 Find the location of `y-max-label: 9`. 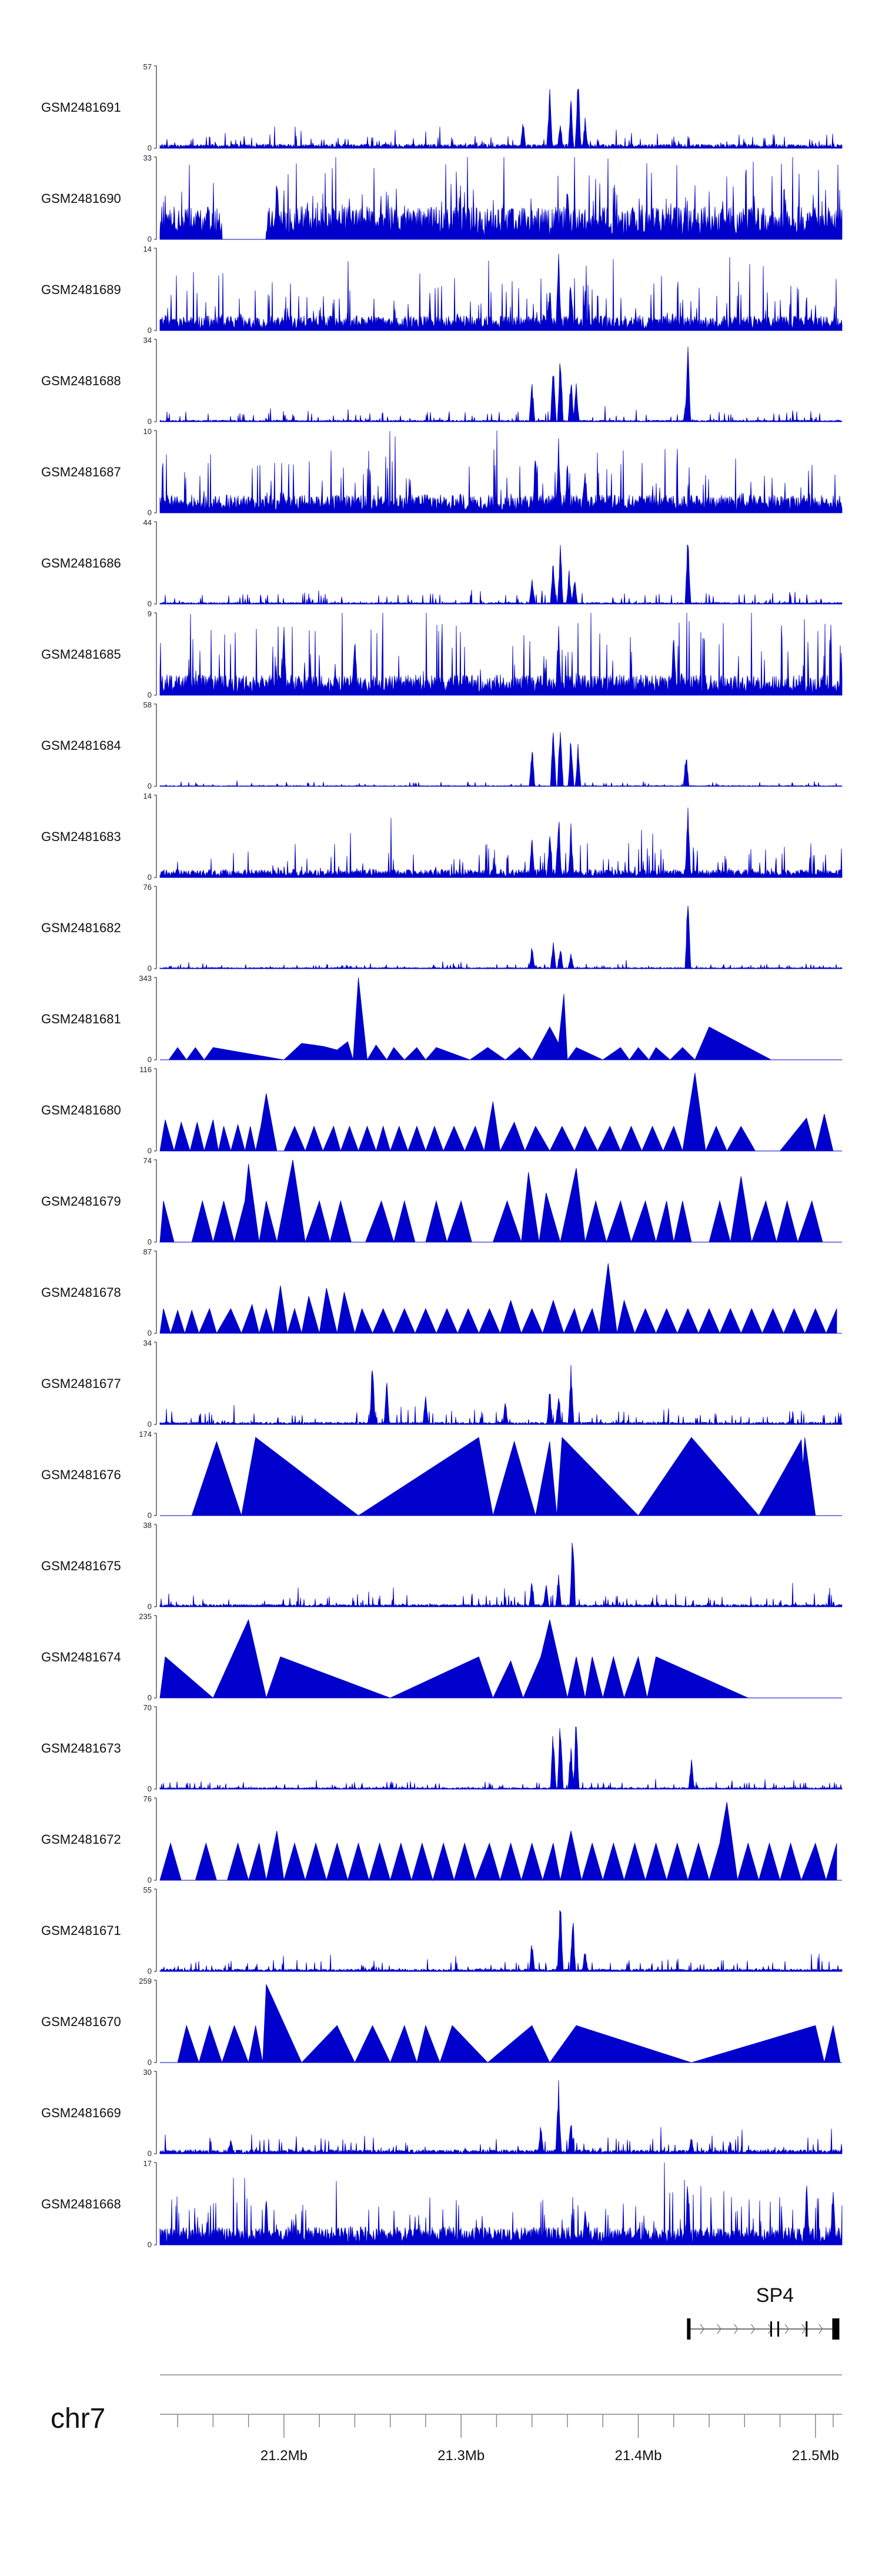

y-max-label: 9 is located at coordinates (150, 613).